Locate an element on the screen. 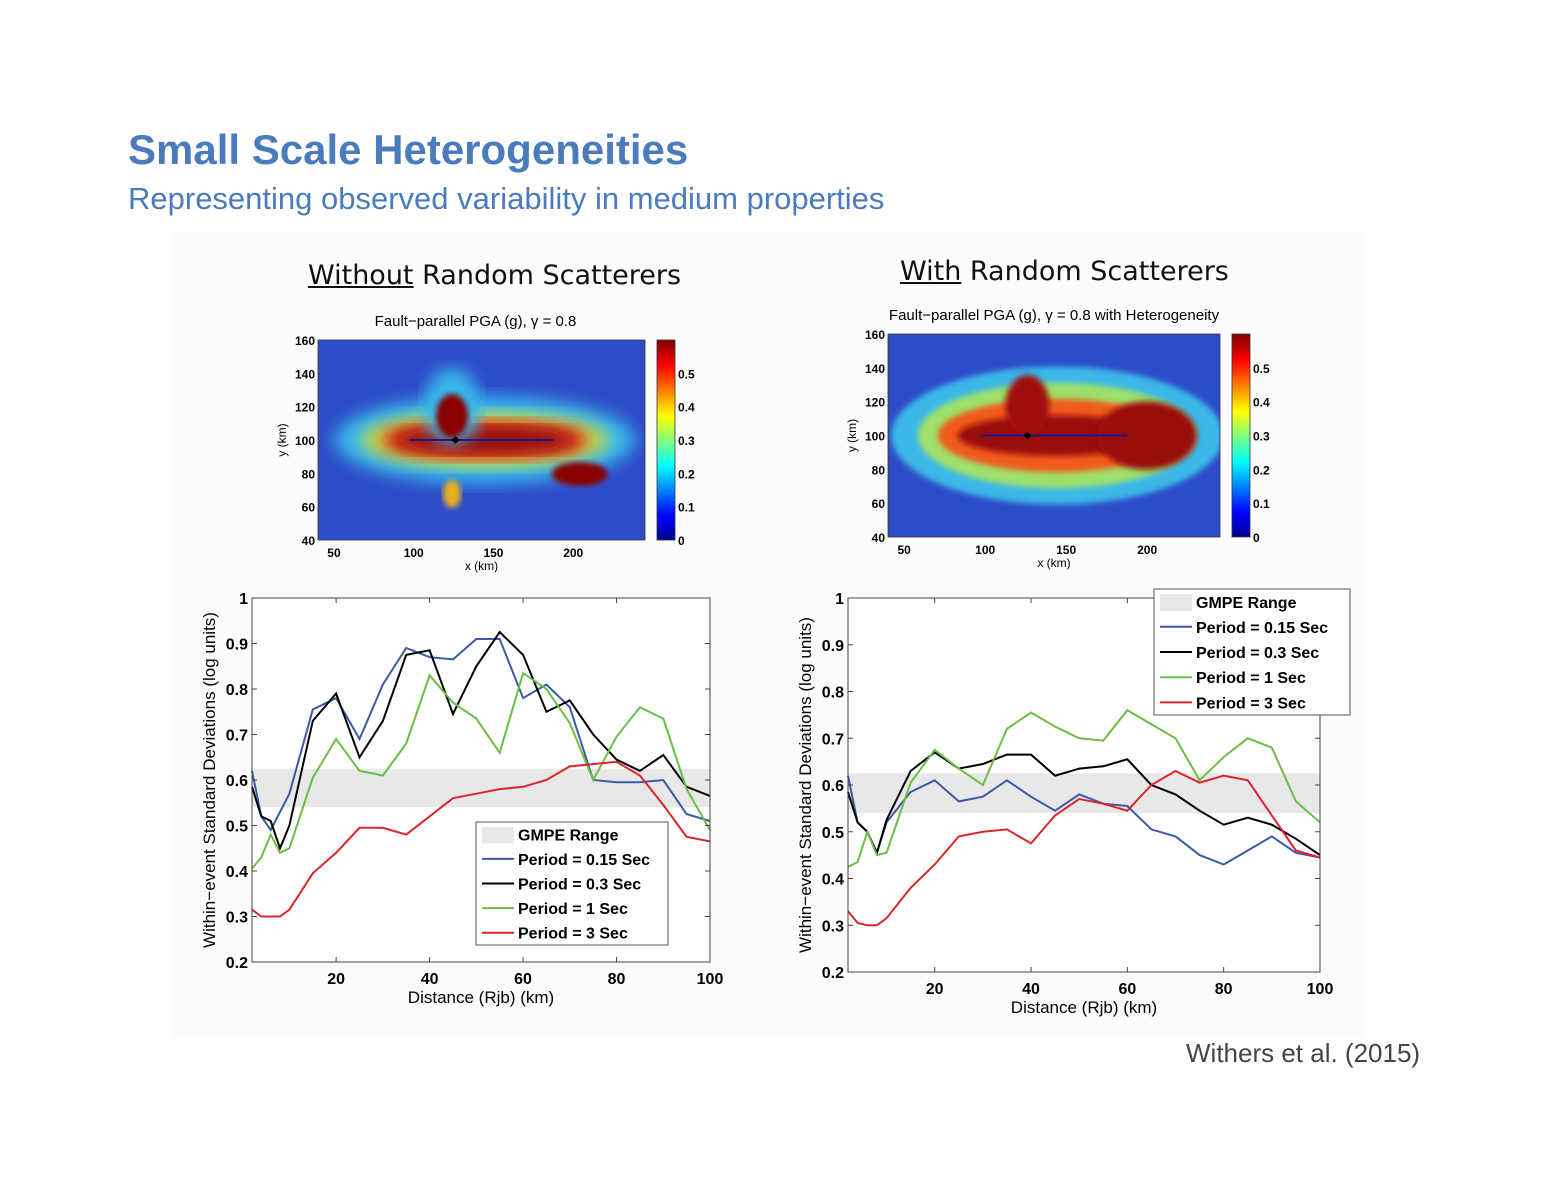 The image size is (1552, 1199). left-map-title: Fault−parallel PGA (g), γ = 0.8 is located at coordinates (476, 321).